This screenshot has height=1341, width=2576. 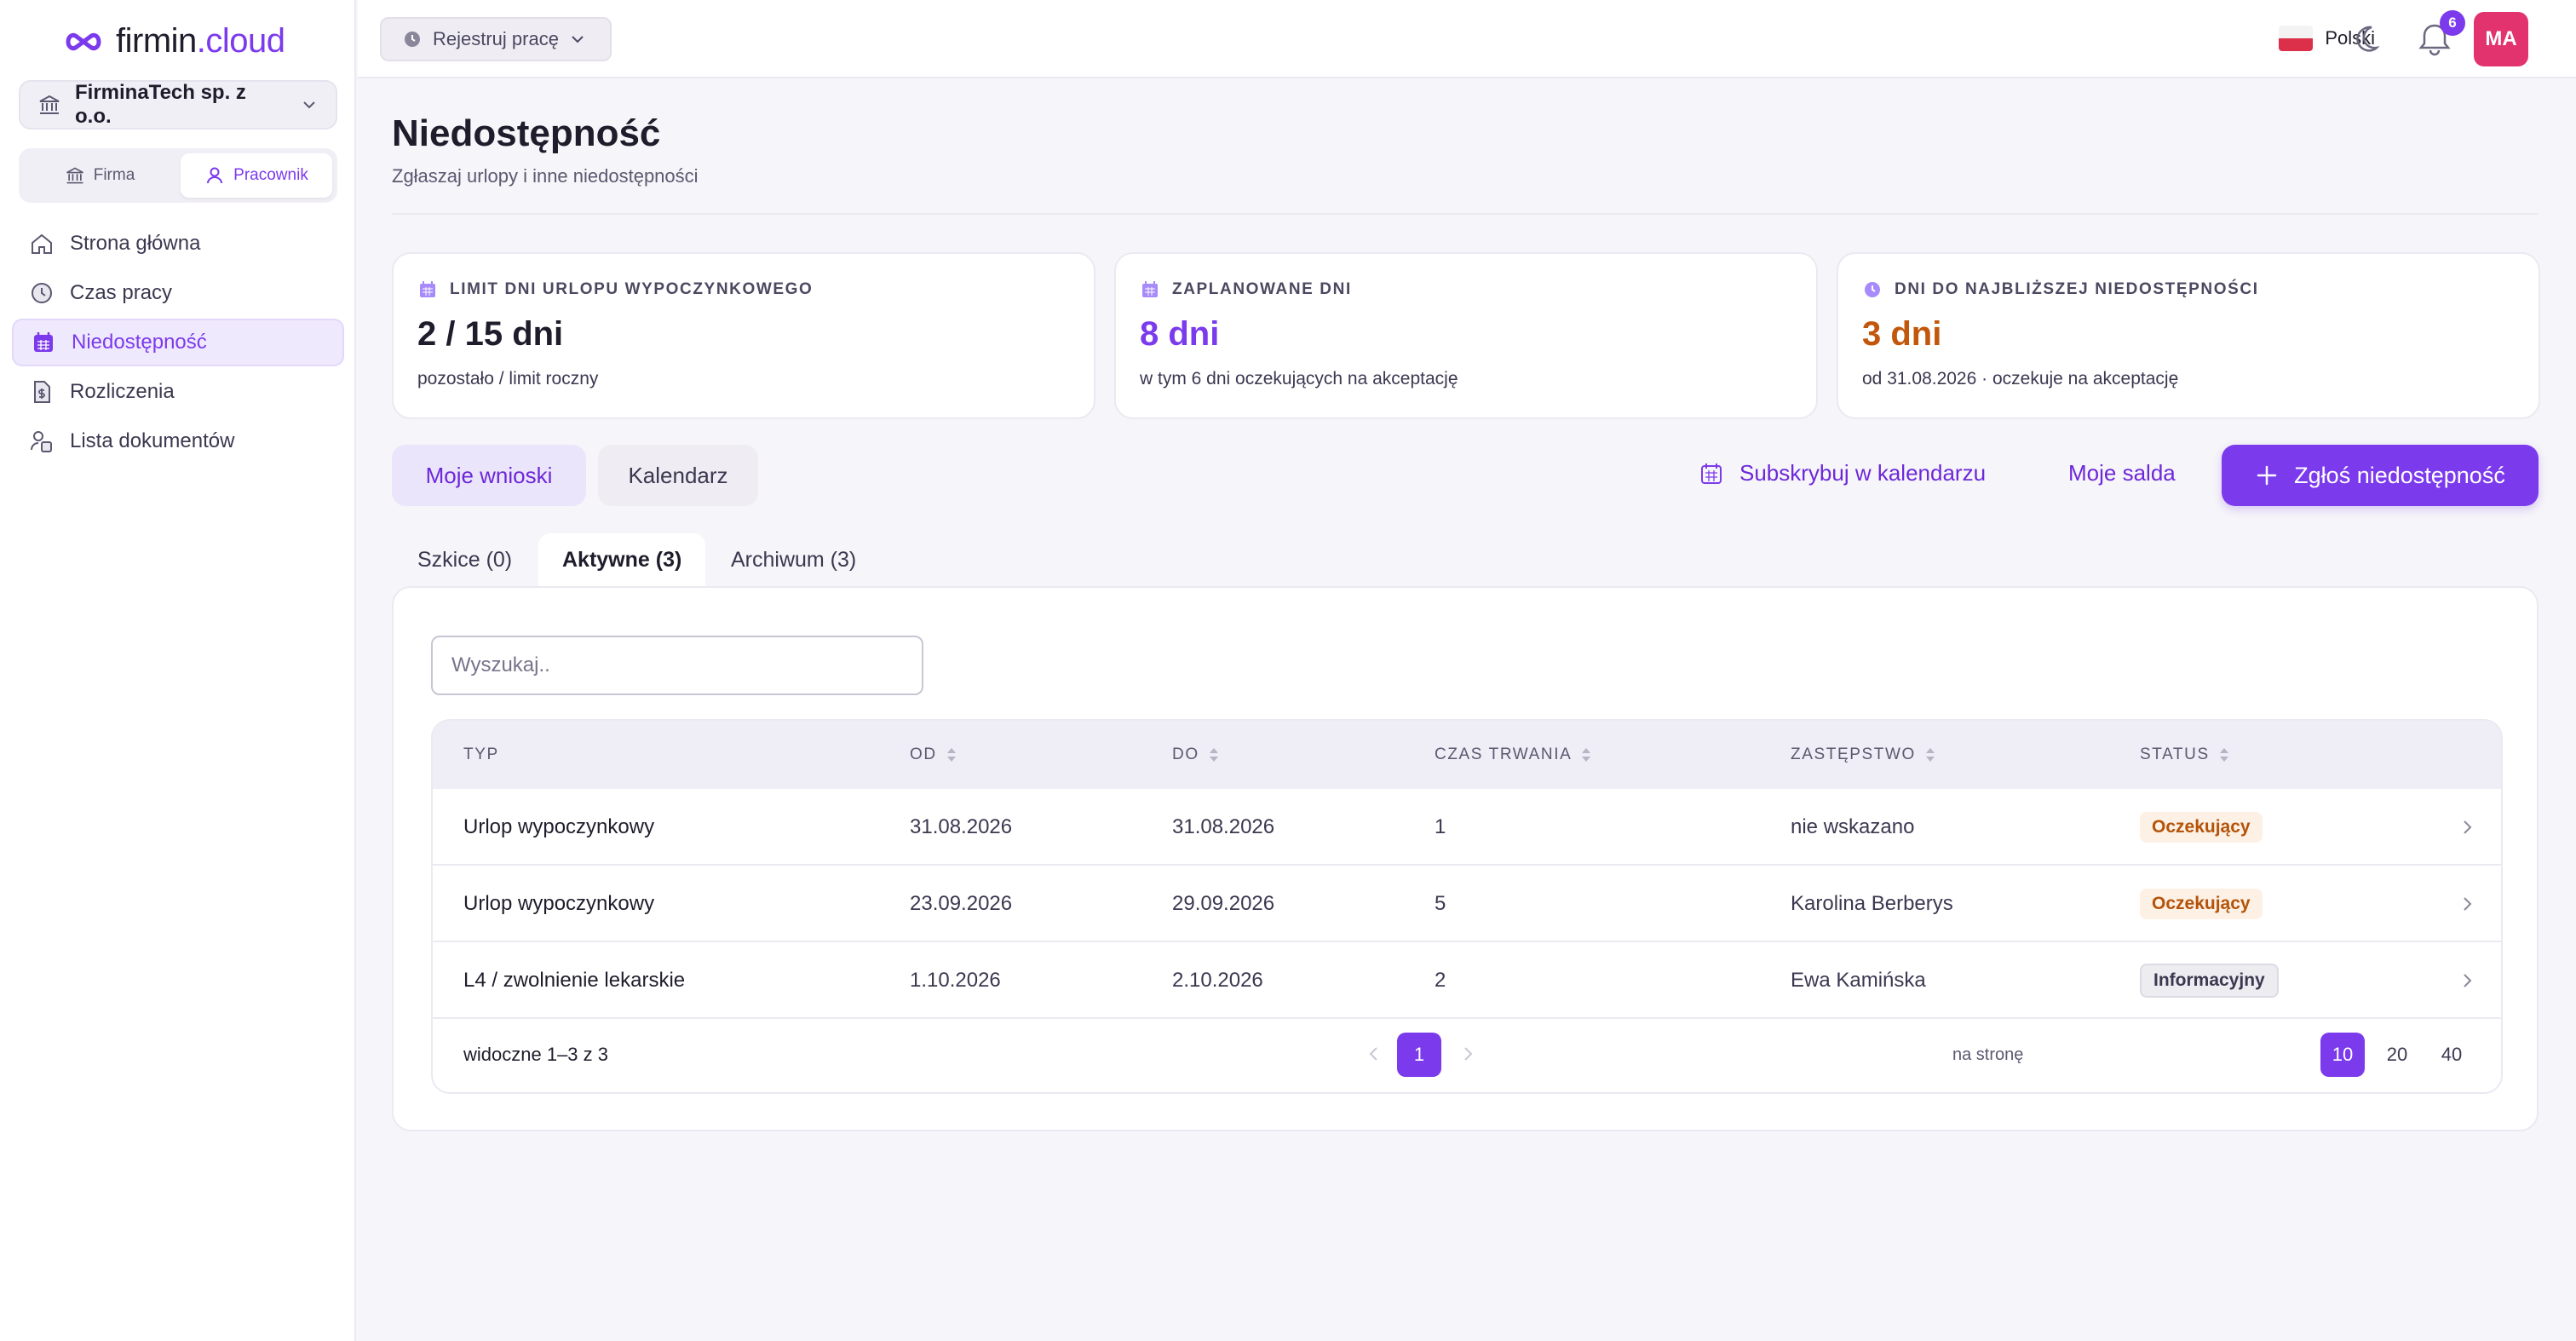 What do you see at coordinates (794, 560) in the screenshot?
I see `subtab-archive: Archiwum (3)` at bounding box center [794, 560].